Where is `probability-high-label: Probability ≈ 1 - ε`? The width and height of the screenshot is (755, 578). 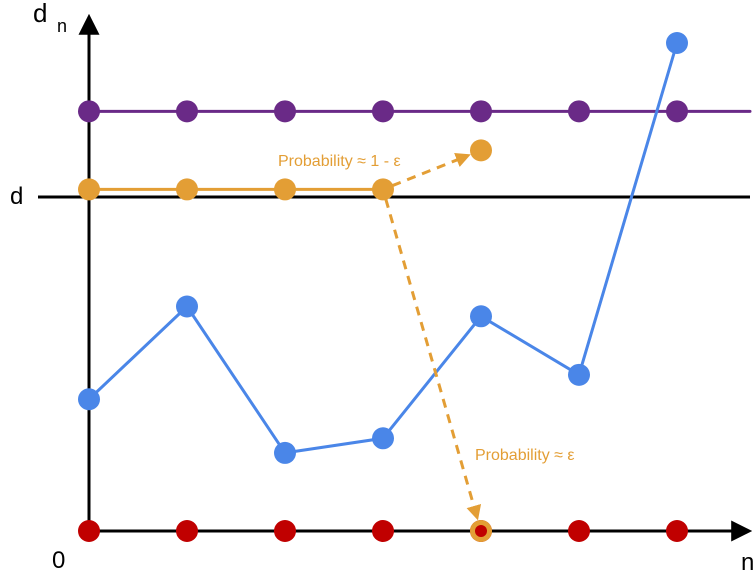 probability-high-label: Probability ≈ 1 - ε is located at coordinates (339, 161).